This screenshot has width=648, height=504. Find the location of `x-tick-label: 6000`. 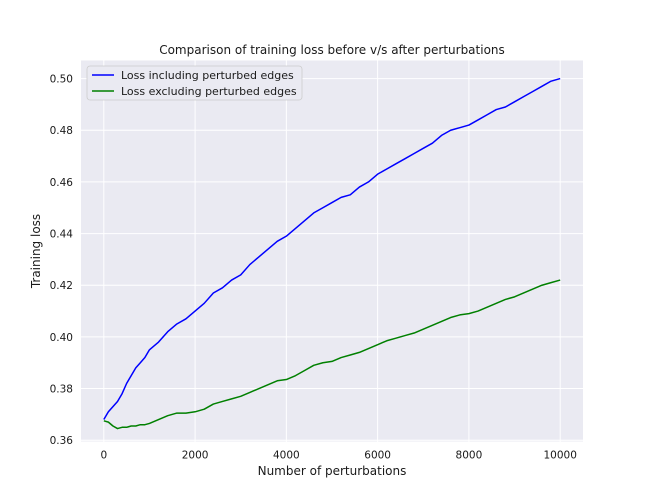

x-tick-label: 6000 is located at coordinates (377, 456).